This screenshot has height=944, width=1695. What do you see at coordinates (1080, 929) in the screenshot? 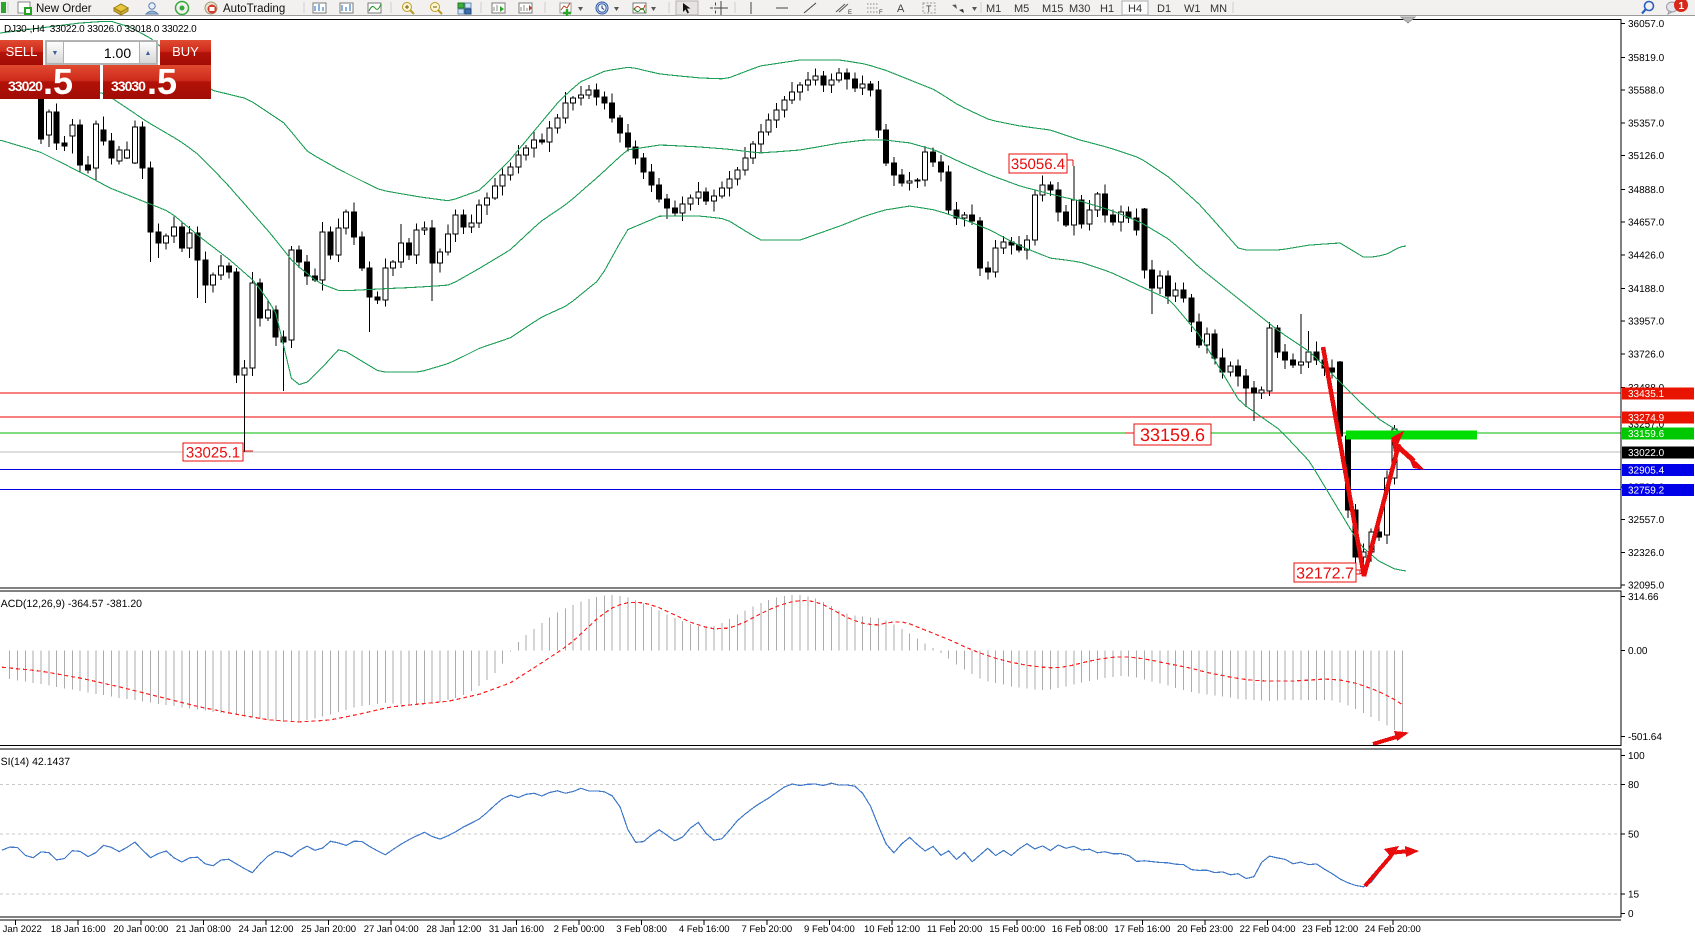
I see `svg-text: 16 Feb 08:00` at bounding box center [1080, 929].